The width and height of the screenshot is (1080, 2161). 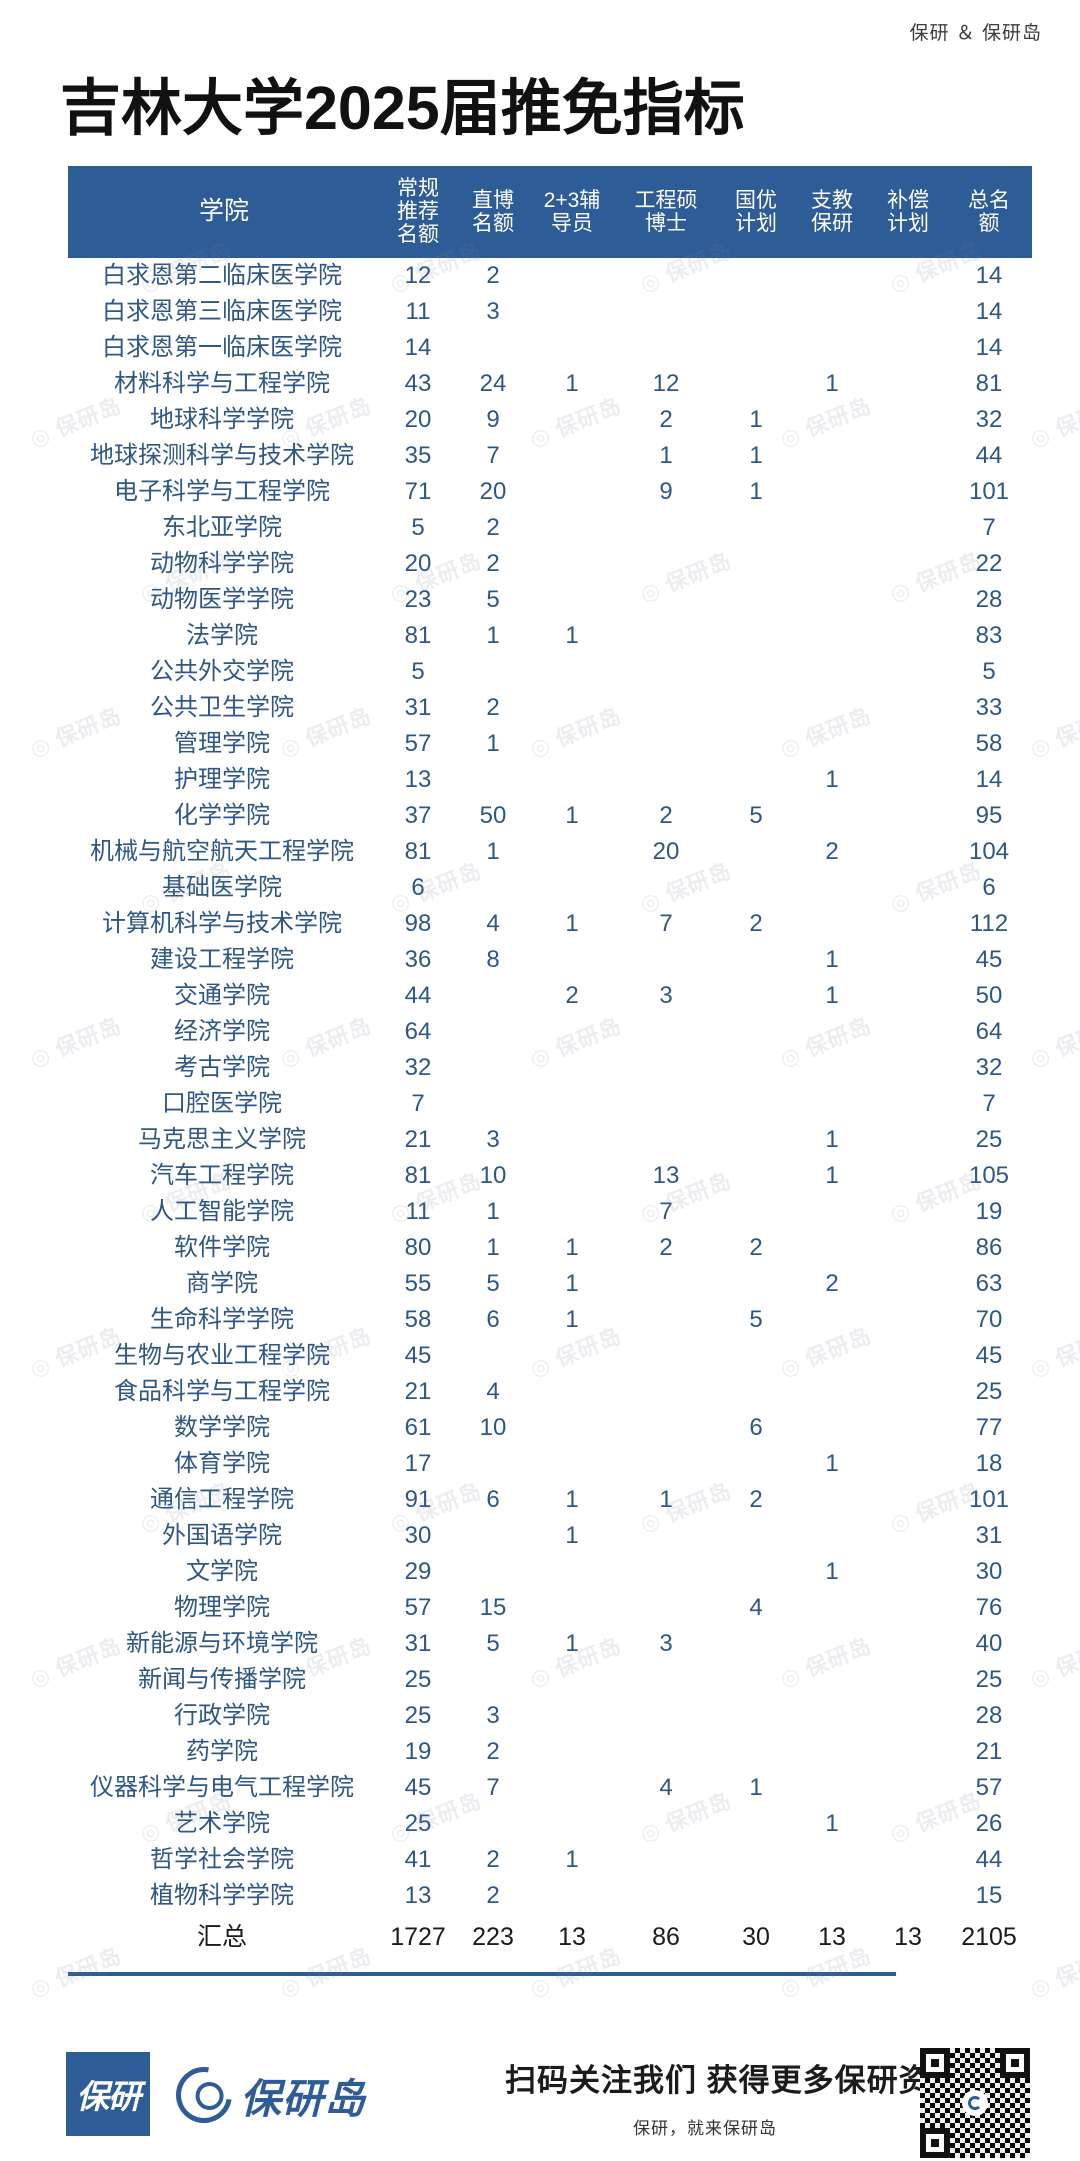 I want to click on quota-cell-7: 33, so click(x=989, y=708).